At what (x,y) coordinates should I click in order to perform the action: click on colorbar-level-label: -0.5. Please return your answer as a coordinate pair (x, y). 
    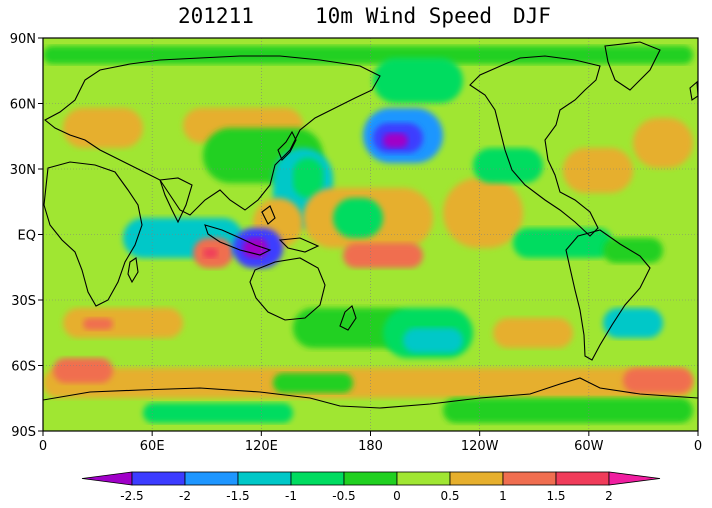
    Looking at the image, I should click on (343, 496).